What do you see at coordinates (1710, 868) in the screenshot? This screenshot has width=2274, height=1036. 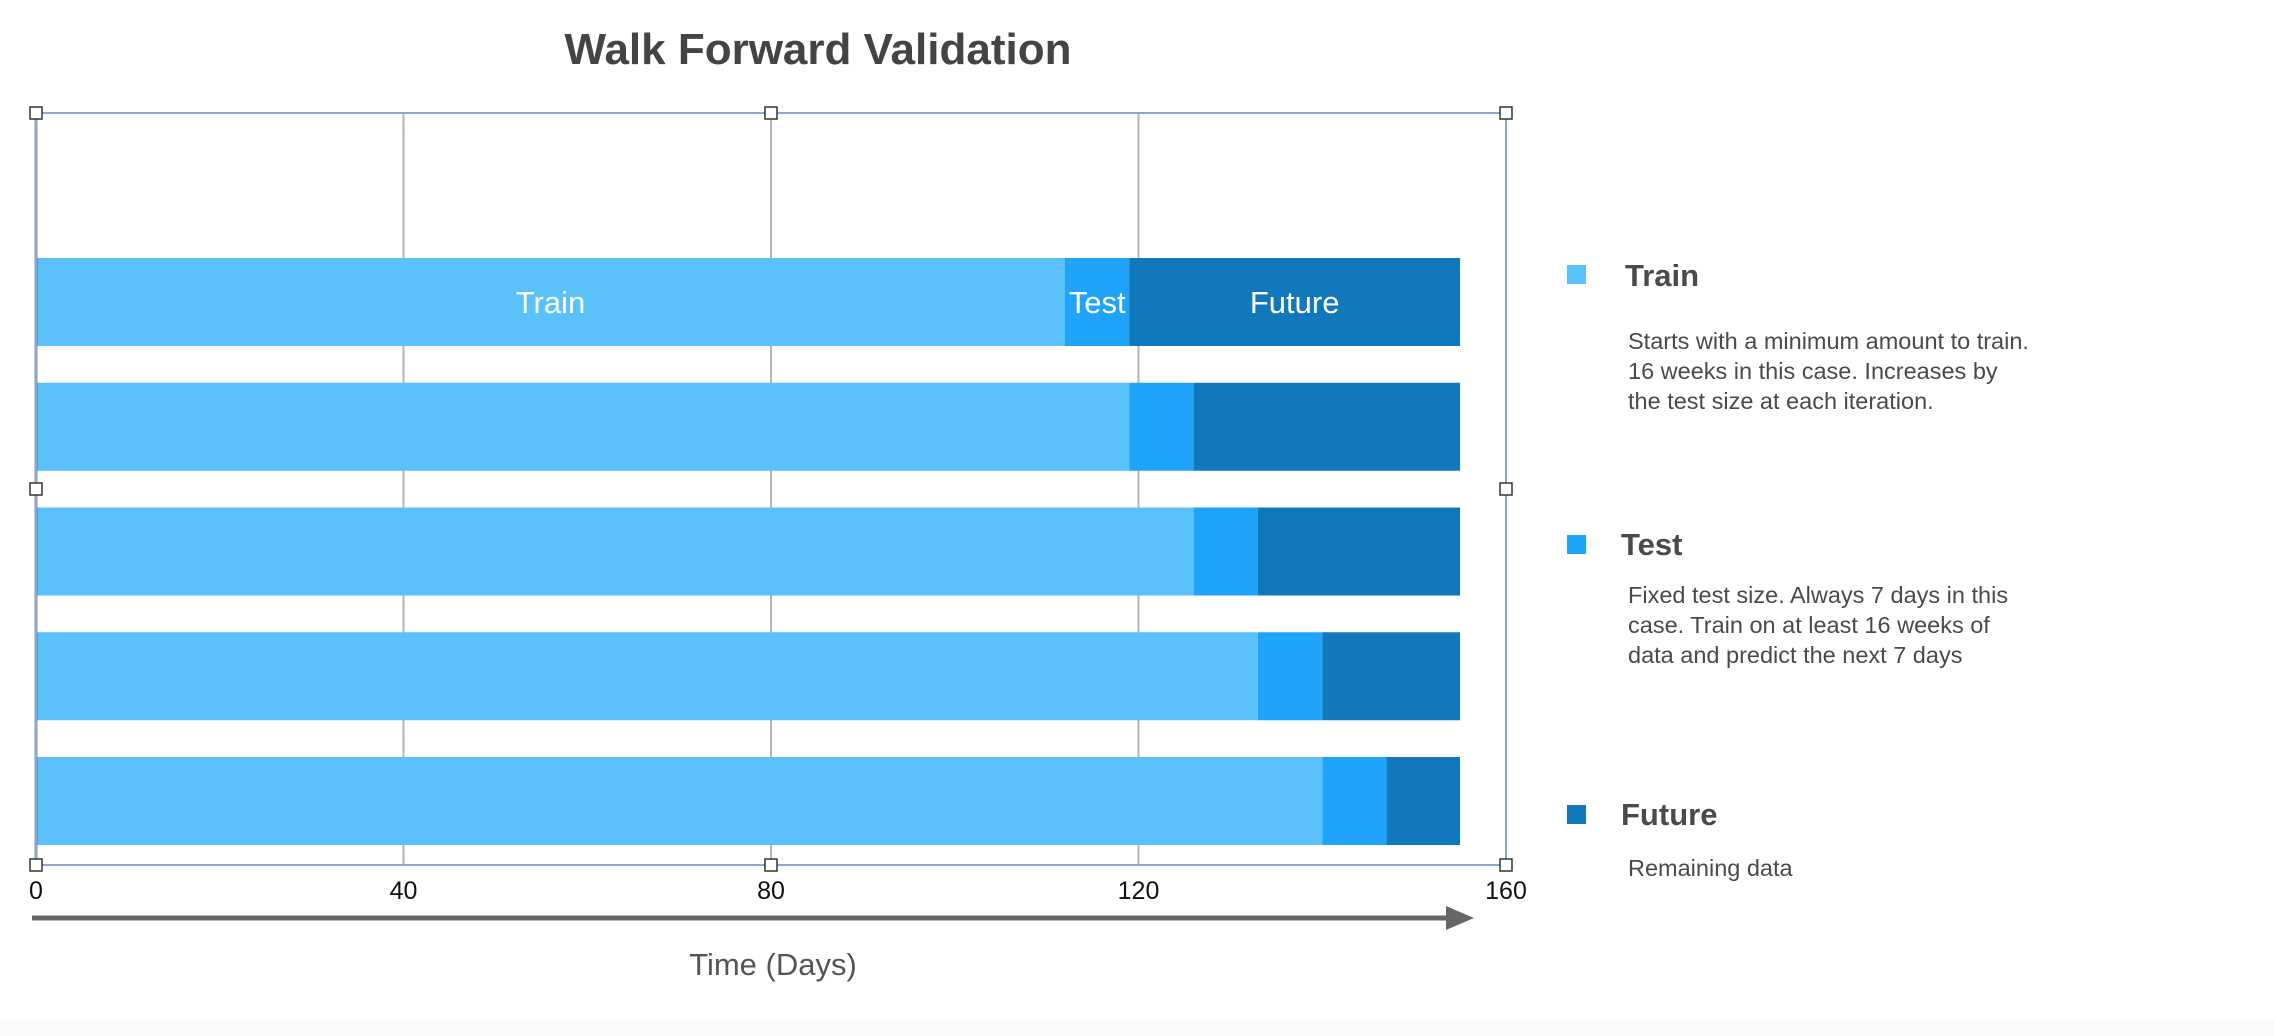 I see `legend-desc-future: Remaining data` at bounding box center [1710, 868].